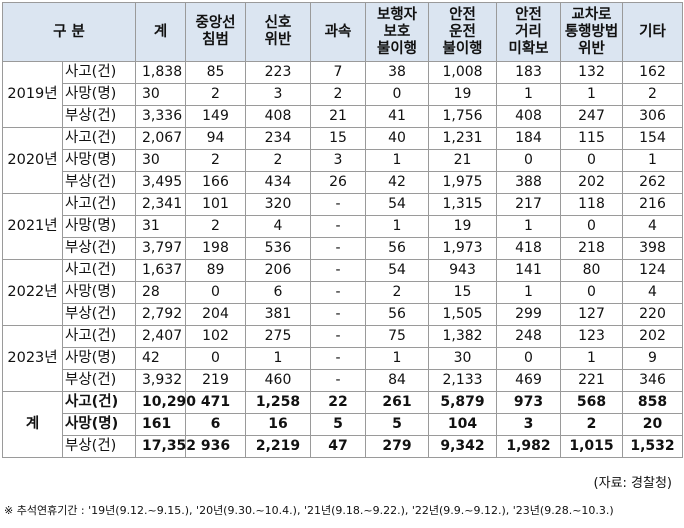 This screenshot has height=528, width=684. I want to click on value-cell: 3,336, so click(161, 116).